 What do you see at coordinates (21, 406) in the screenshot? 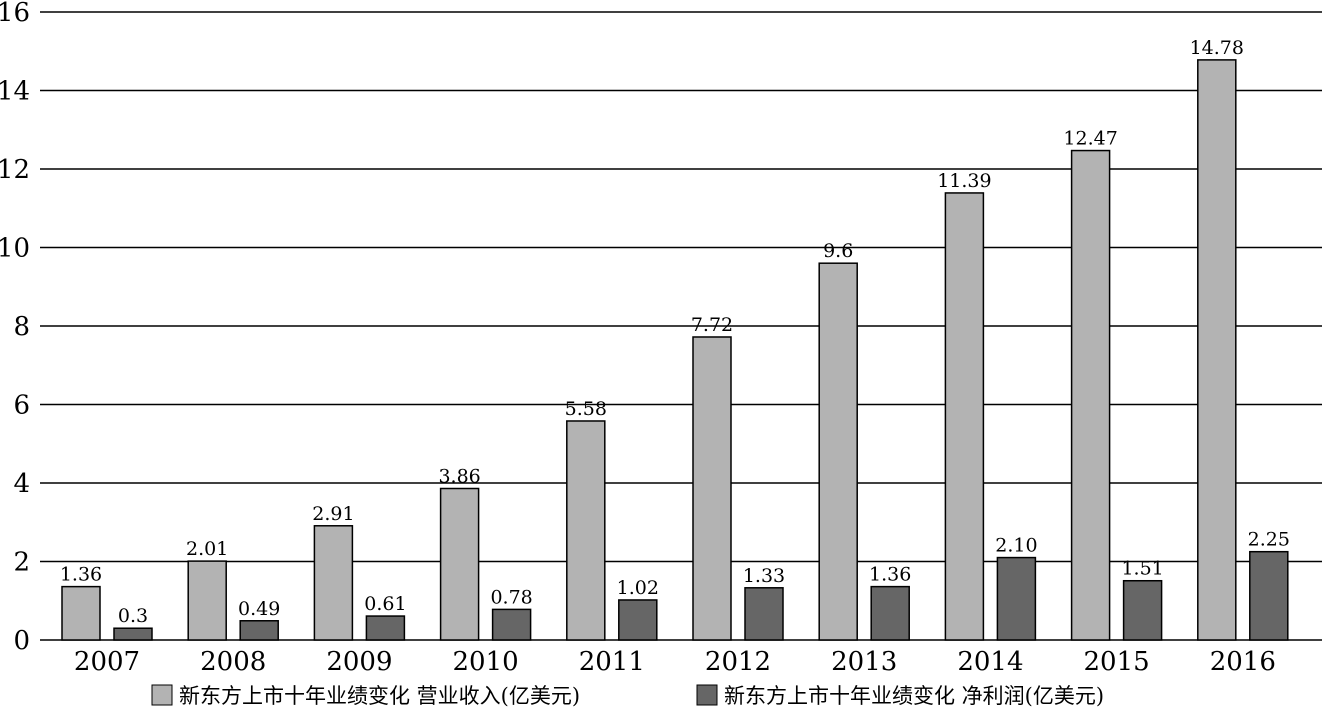
I see `y-tick-label: 6` at bounding box center [21, 406].